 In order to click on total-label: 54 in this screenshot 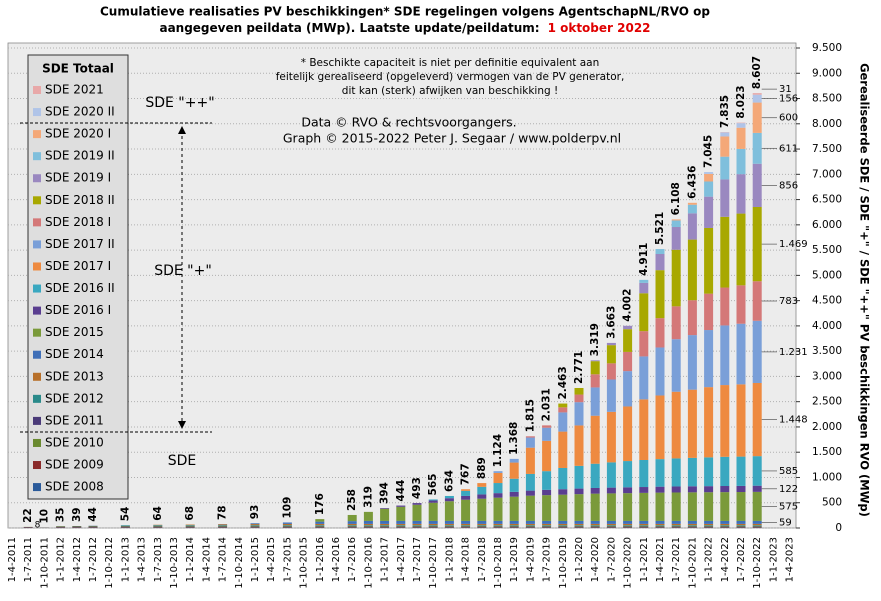, I will do `click(125, 514)`.